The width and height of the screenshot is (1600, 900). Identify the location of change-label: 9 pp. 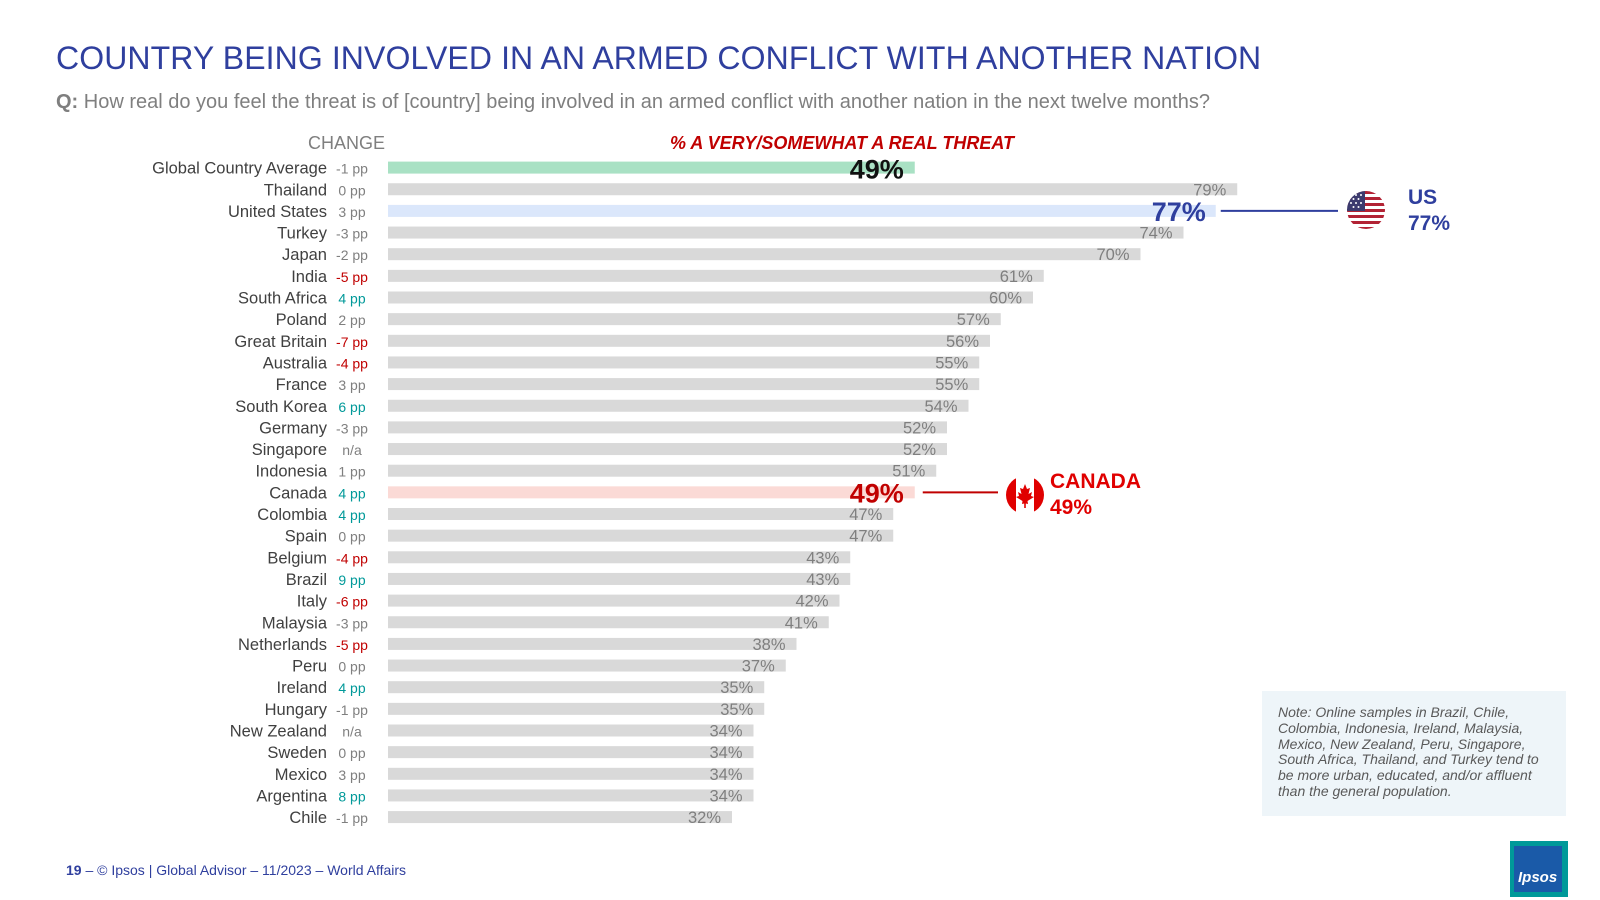
(351, 580).